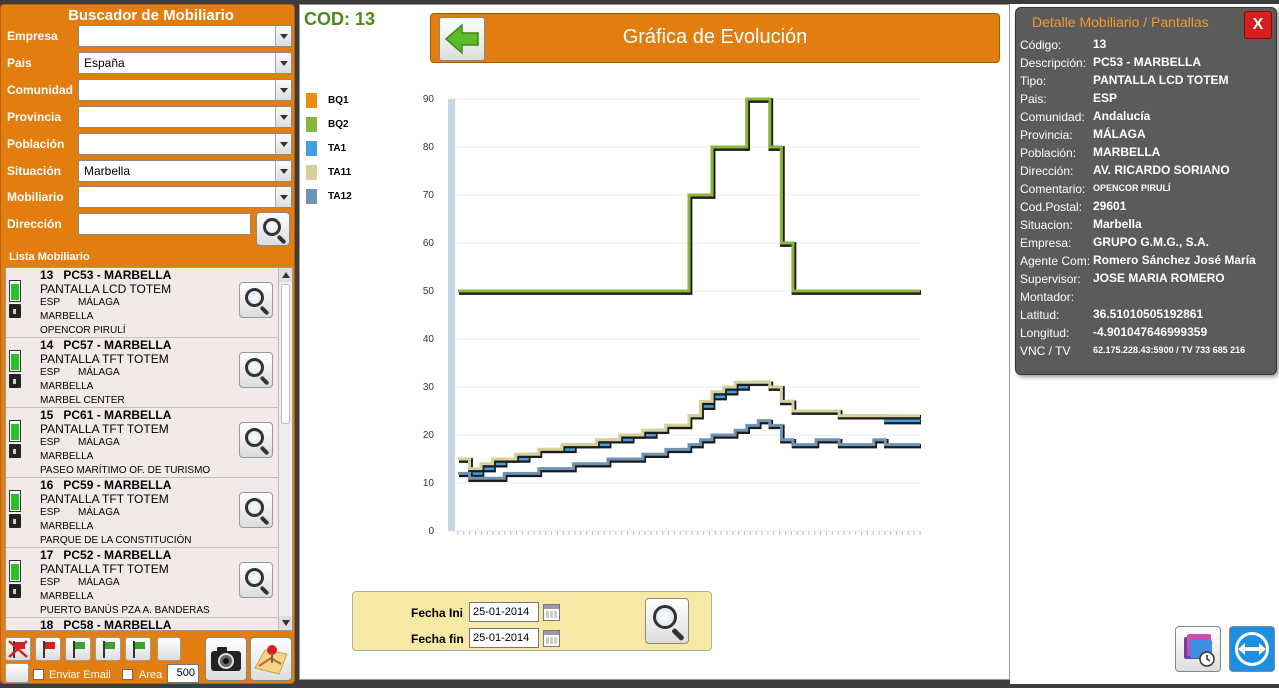  What do you see at coordinates (185, 197) in the screenshot?
I see `mobiliario-select` at bounding box center [185, 197].